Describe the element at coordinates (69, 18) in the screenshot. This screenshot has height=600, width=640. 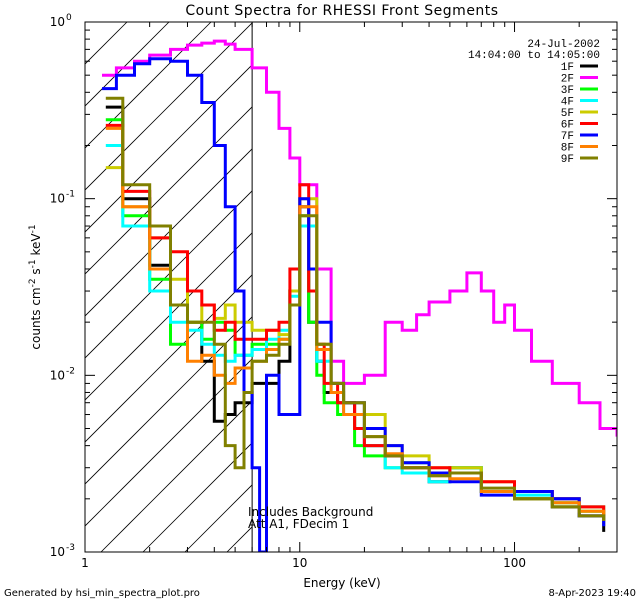
I see `y-tick-exponent: 0` at that location.